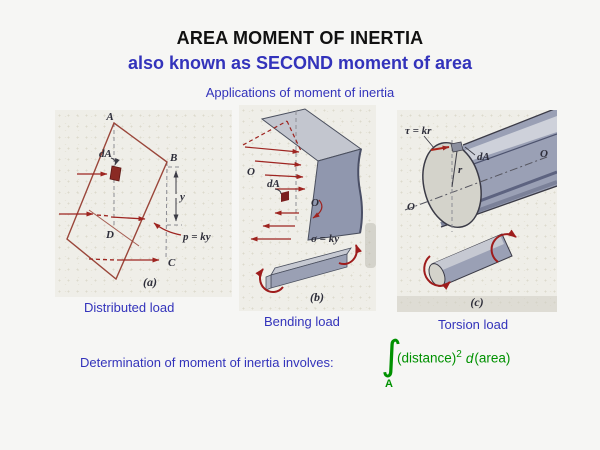 This screenshot has width=600, height=450. What do you see at coordinates (473, 324) in the screenshot?
I see `torsion-load-caption: Torsion load` at bounding box center [473, 324].